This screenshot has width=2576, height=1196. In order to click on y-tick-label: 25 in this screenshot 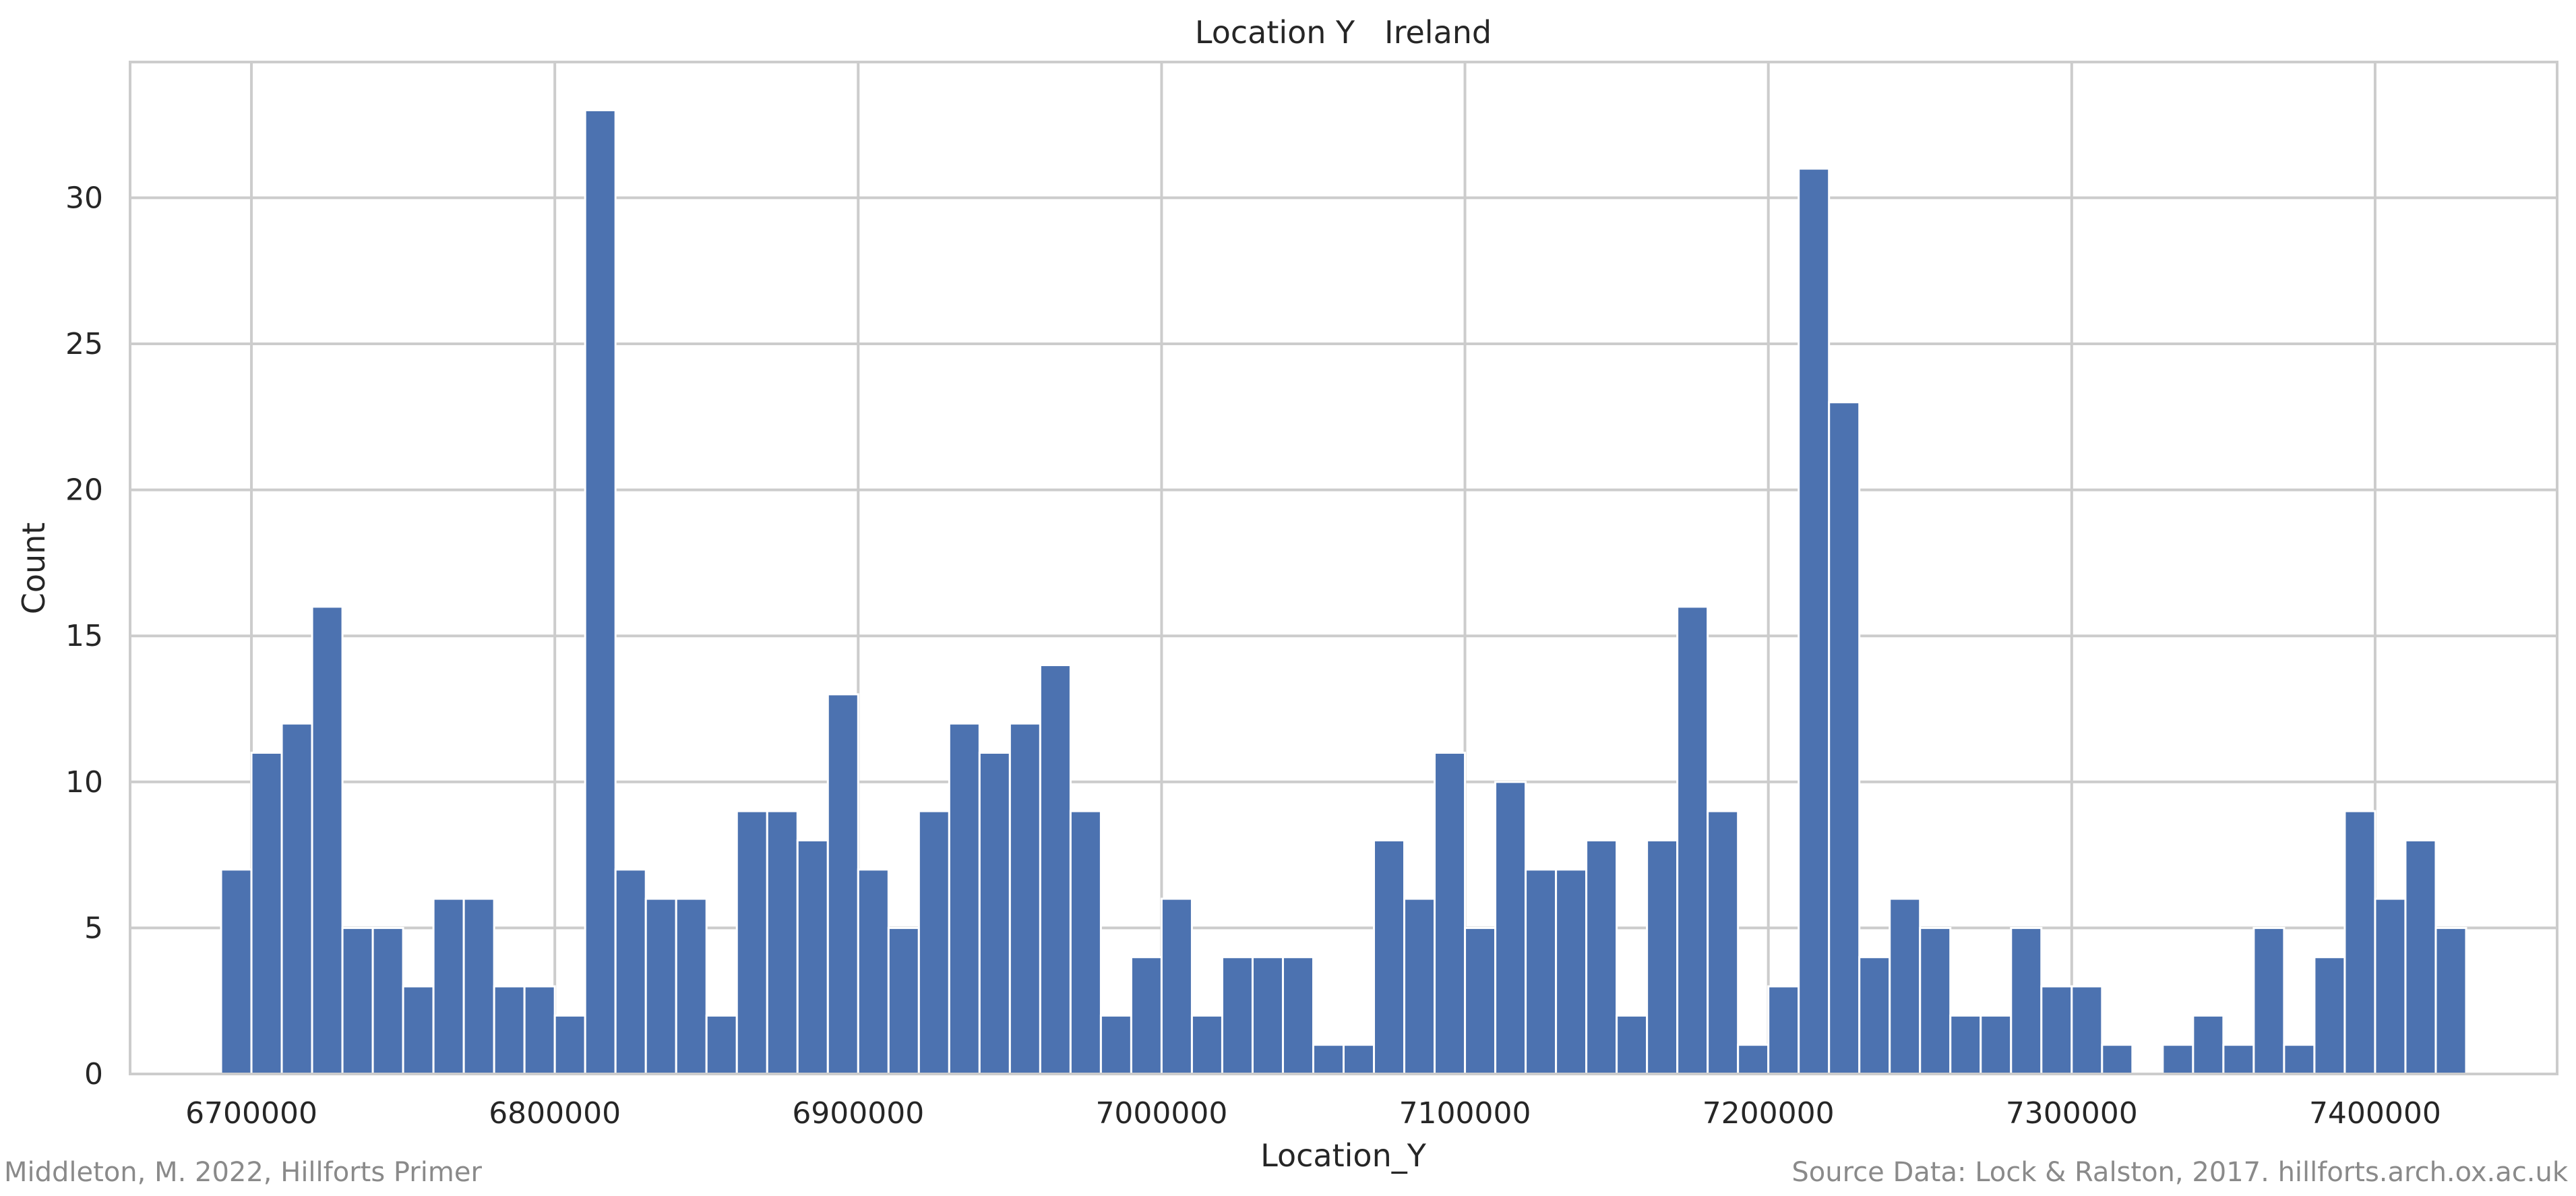, I will do `click(84, 344)`.